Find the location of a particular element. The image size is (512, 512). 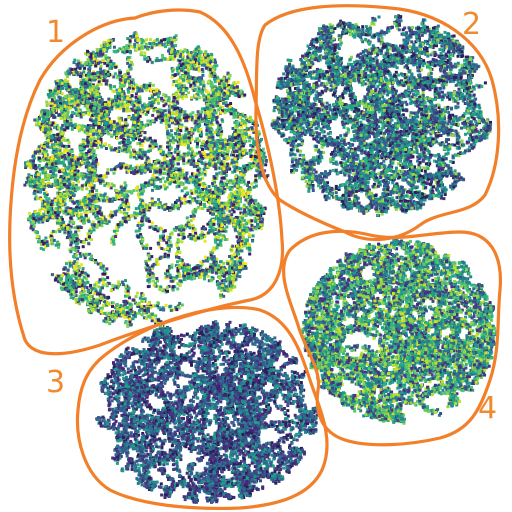

region-2-label: 2 is located at coordinates (471, 24).